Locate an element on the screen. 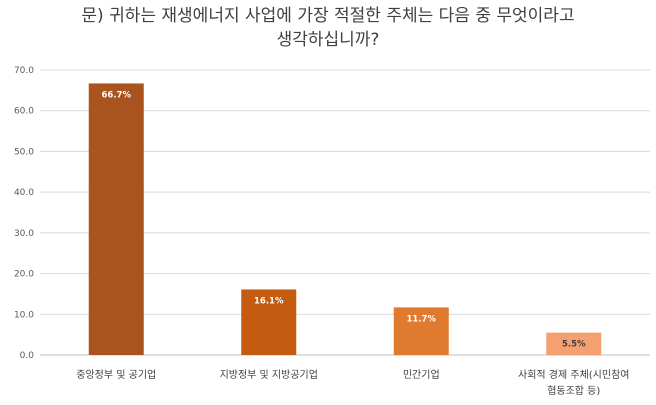 This screenshot has width=656, height=405. y-tick-label: 60.0 is located at coordinates (24, 112).